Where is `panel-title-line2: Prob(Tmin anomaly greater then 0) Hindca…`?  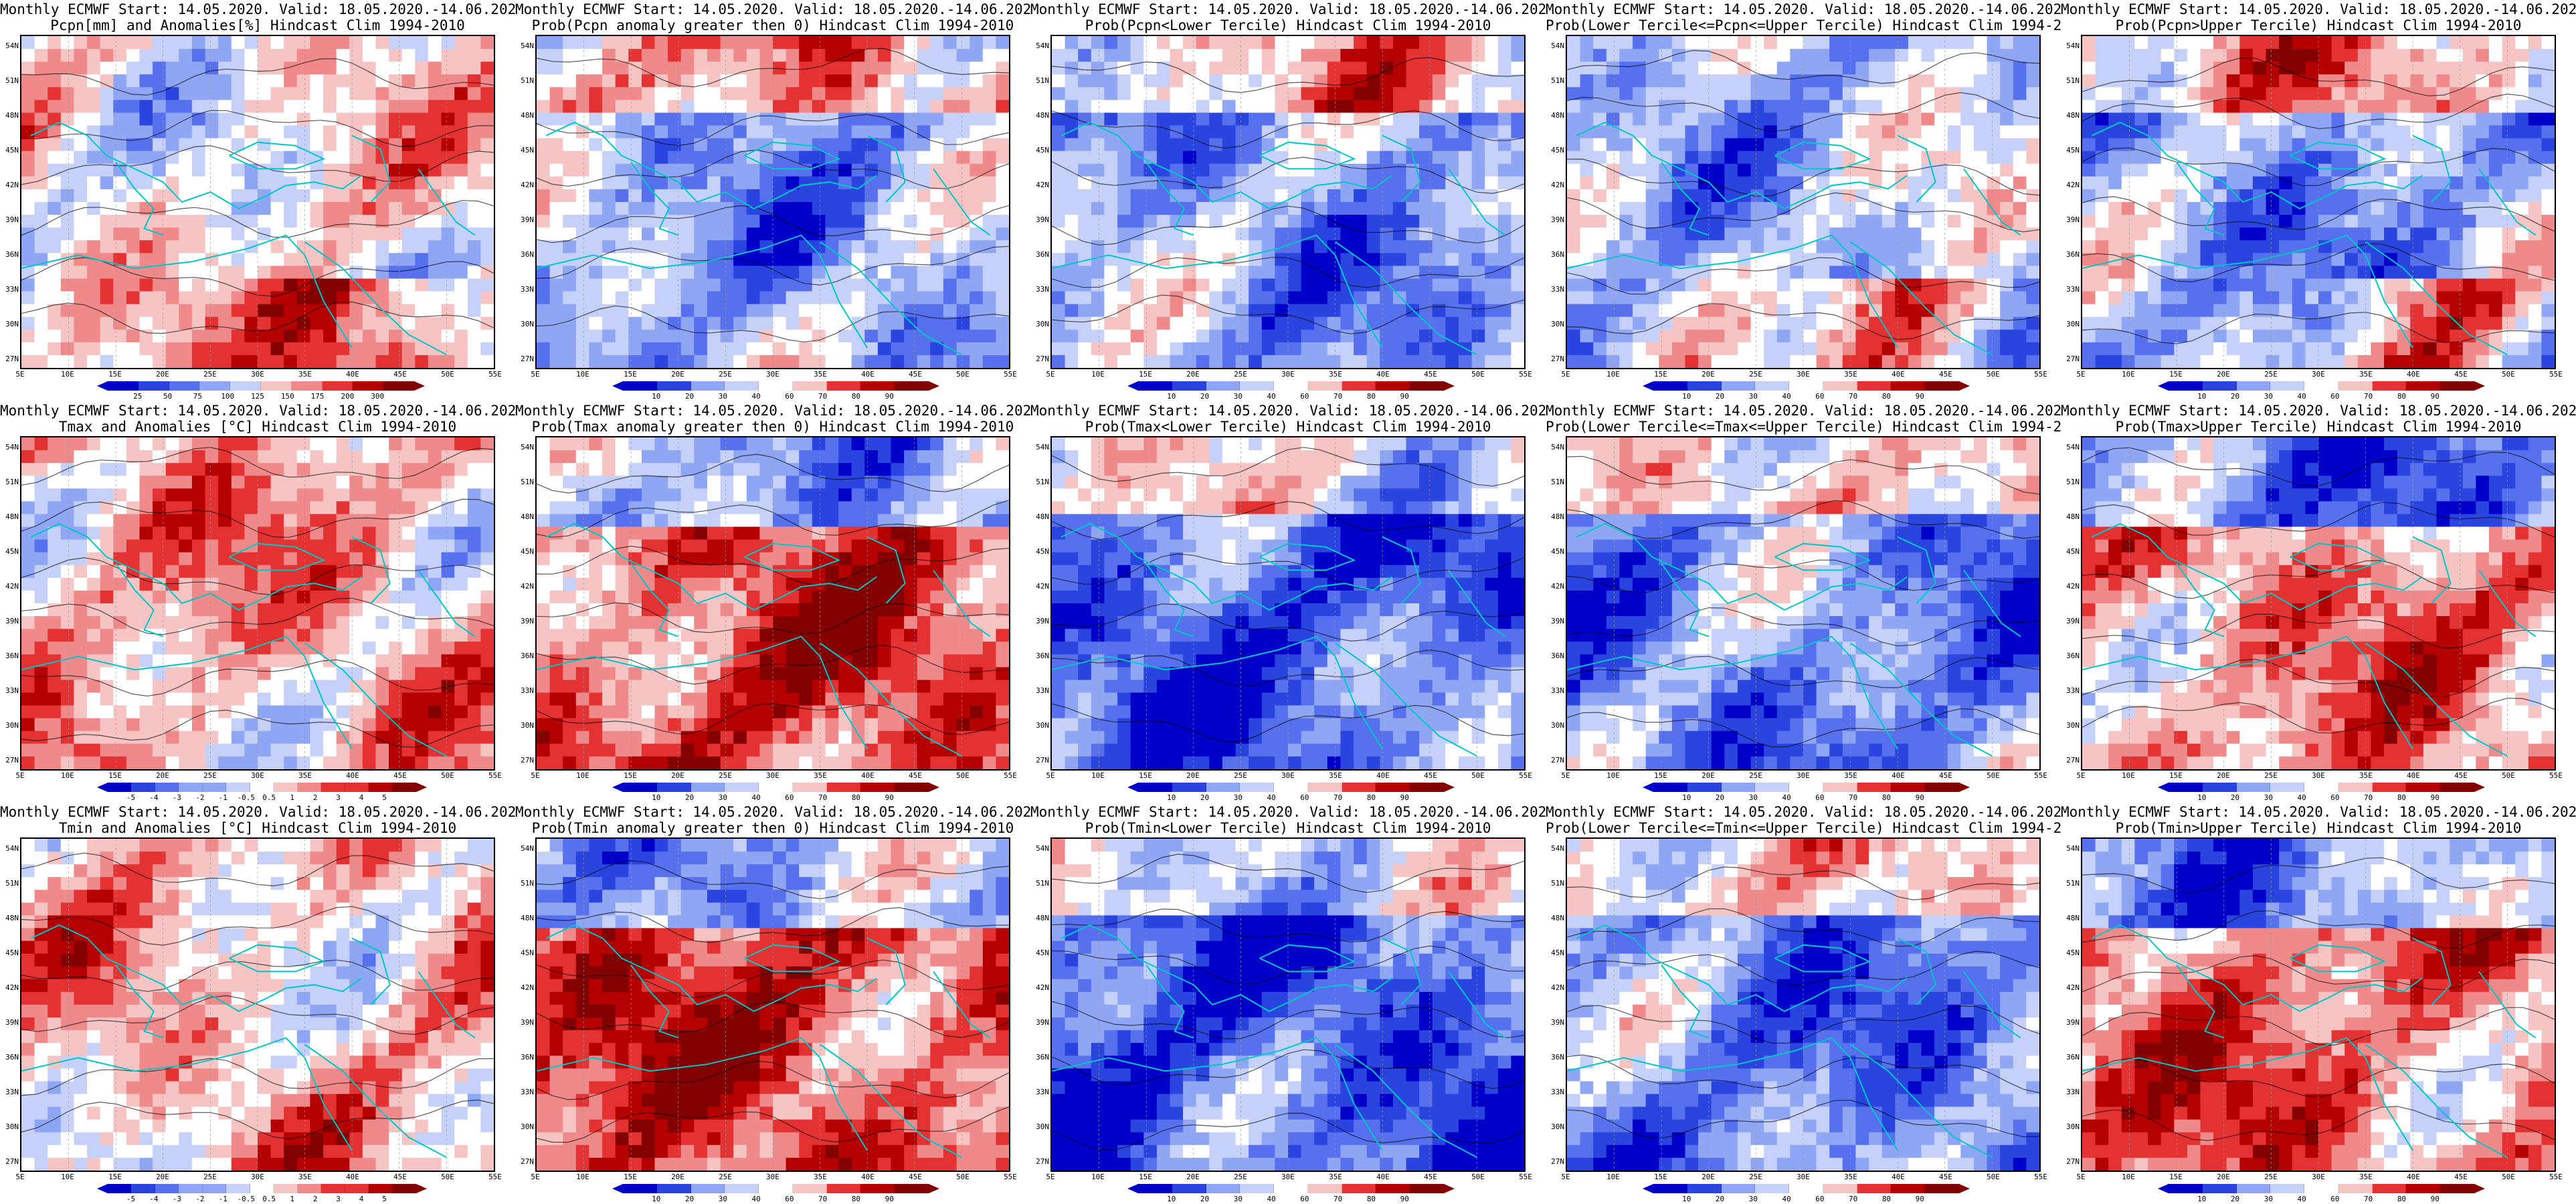 panel-title-line2: Prob(Tmin anomaly greater then 0) Hindca… is located at coordinates (773, 828).